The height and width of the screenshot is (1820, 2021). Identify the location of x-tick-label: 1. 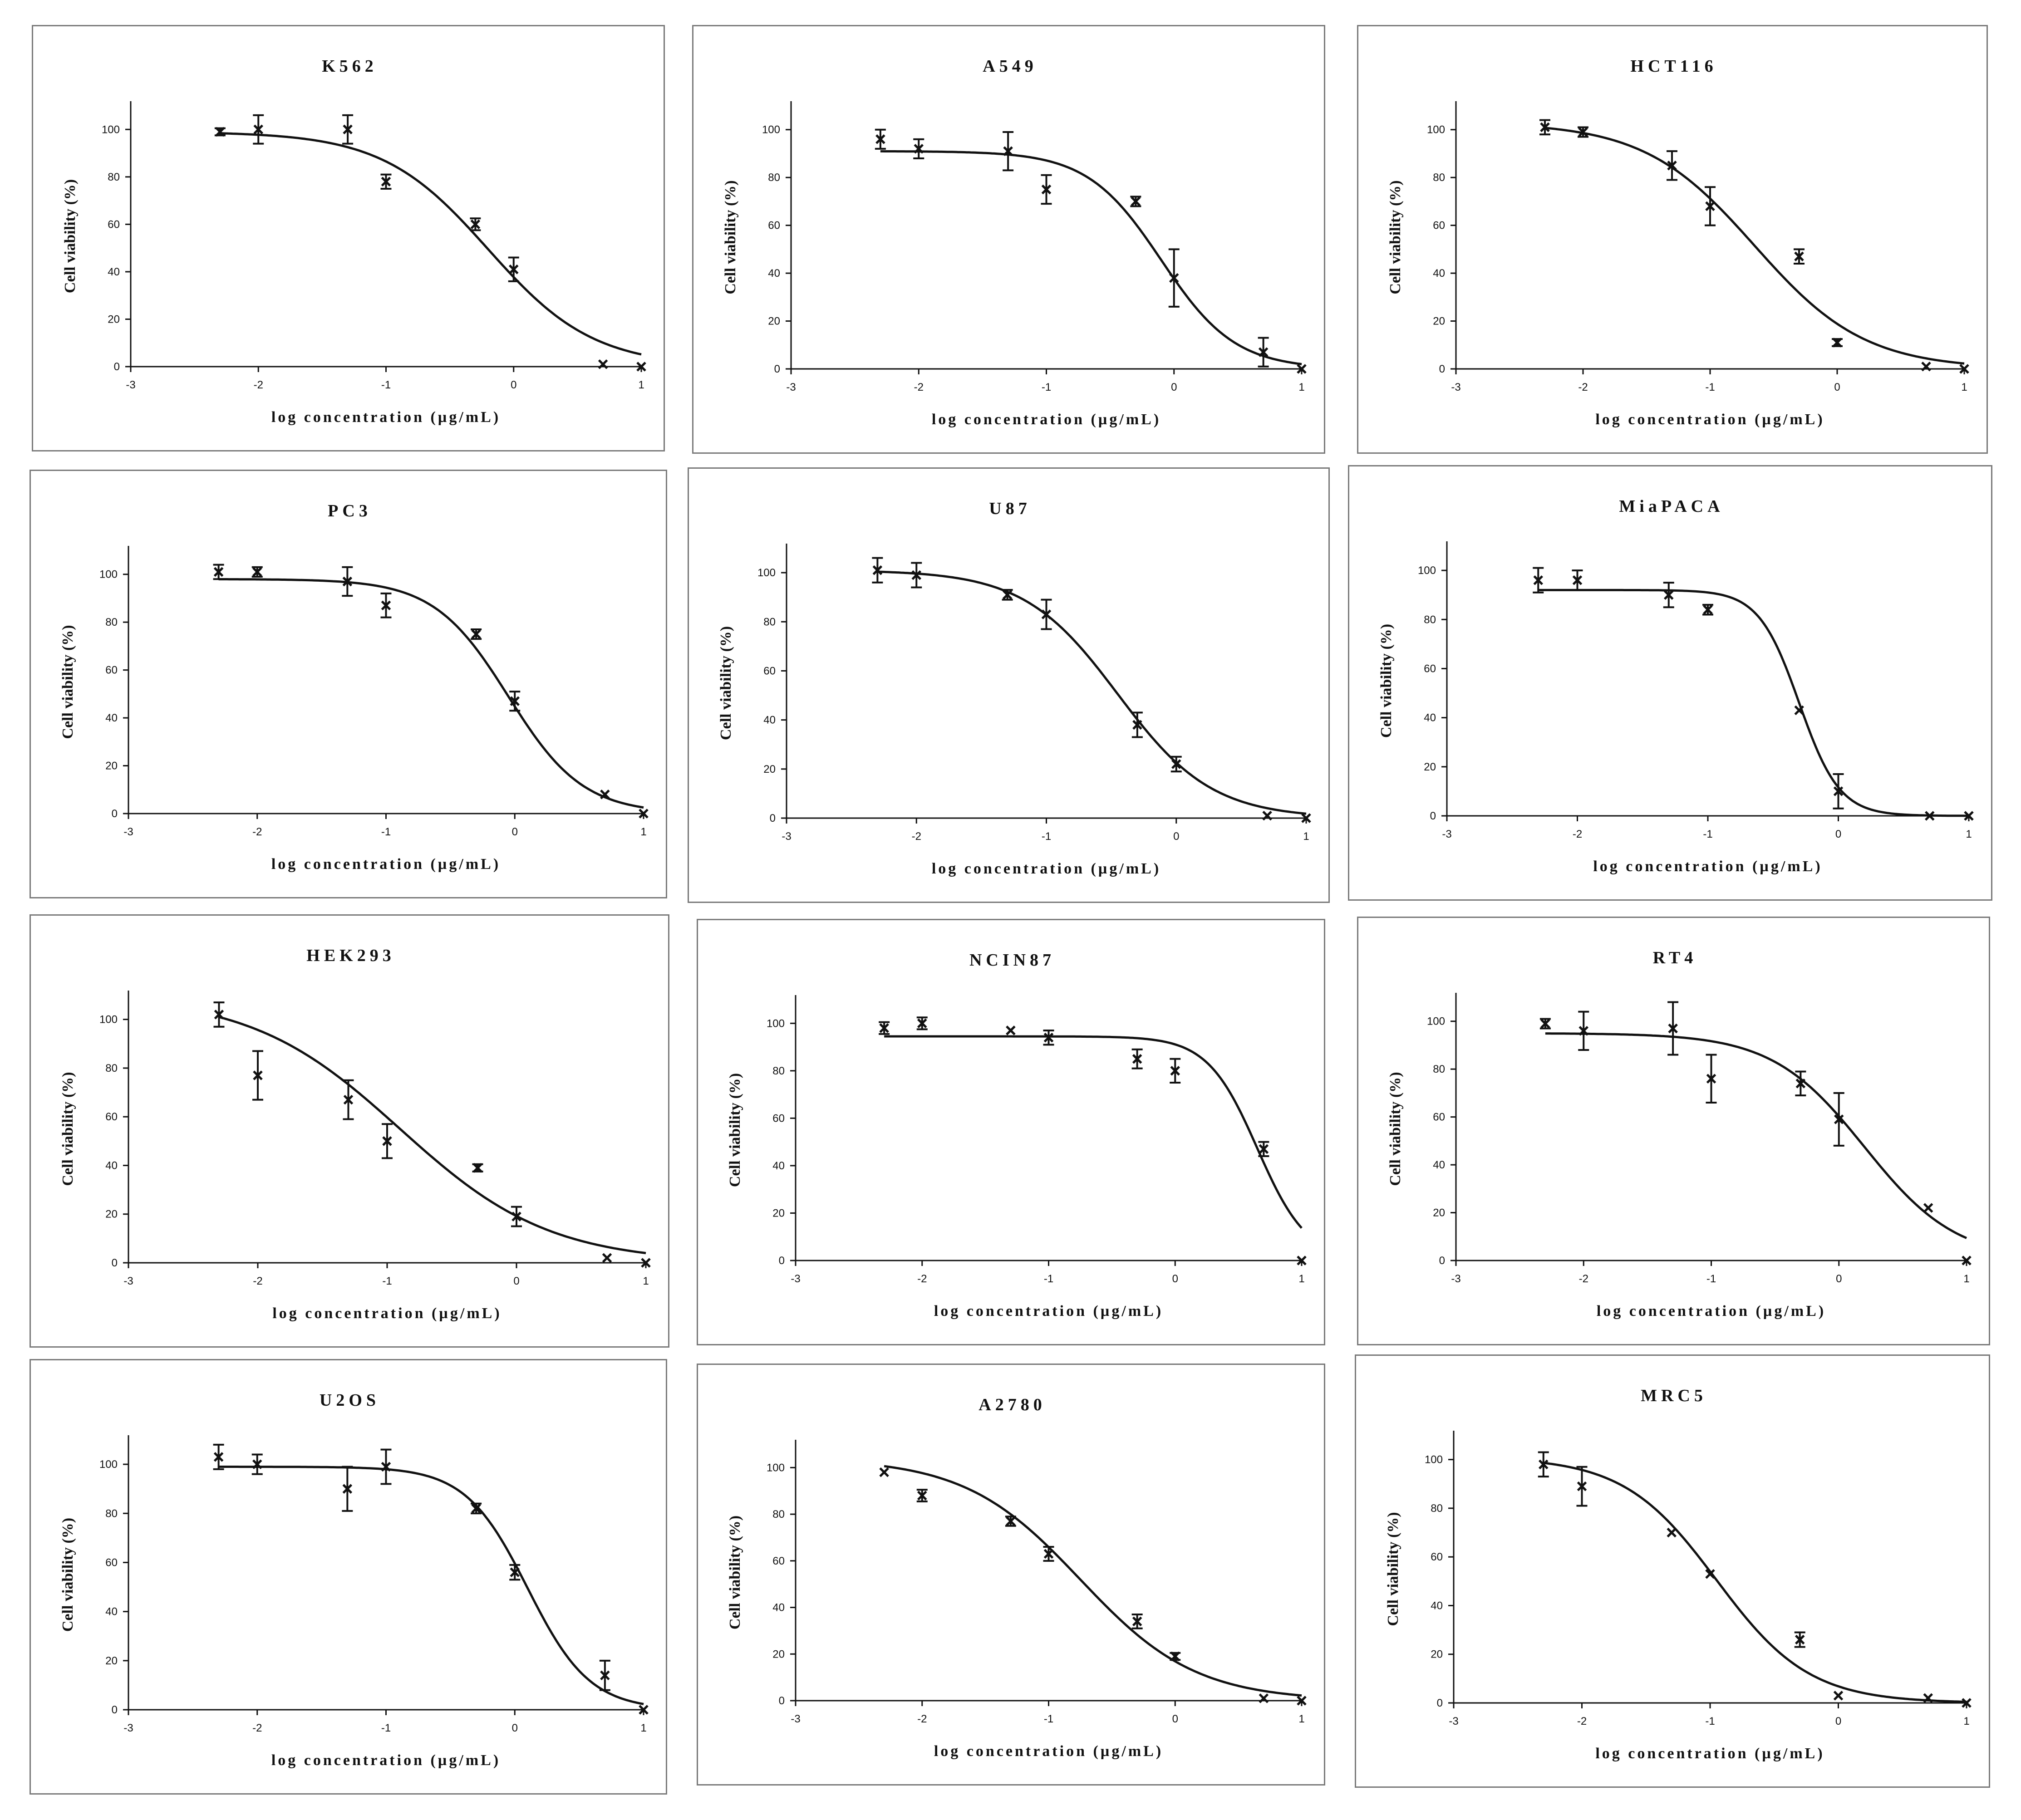
(646, 1281).